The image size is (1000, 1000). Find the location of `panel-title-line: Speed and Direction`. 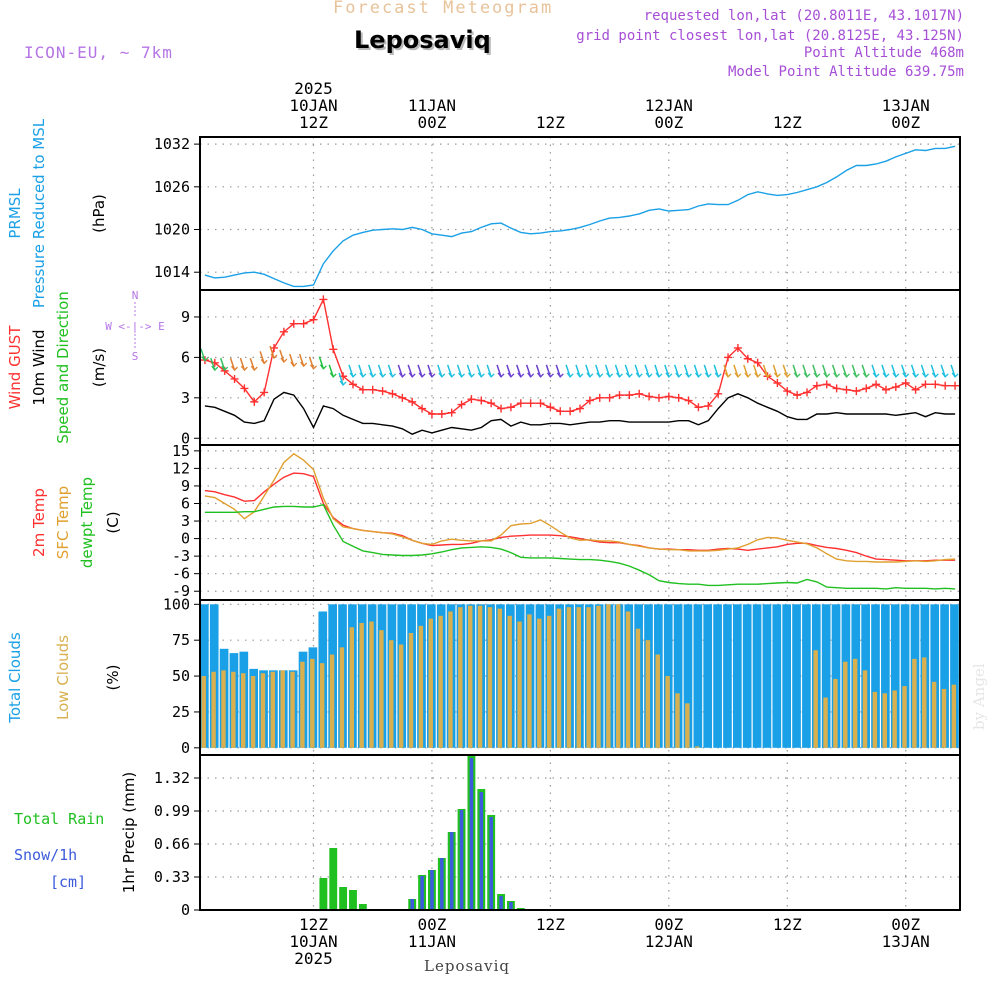

panel-title-line: Speed and Direction is located at coordinates (63, 367).